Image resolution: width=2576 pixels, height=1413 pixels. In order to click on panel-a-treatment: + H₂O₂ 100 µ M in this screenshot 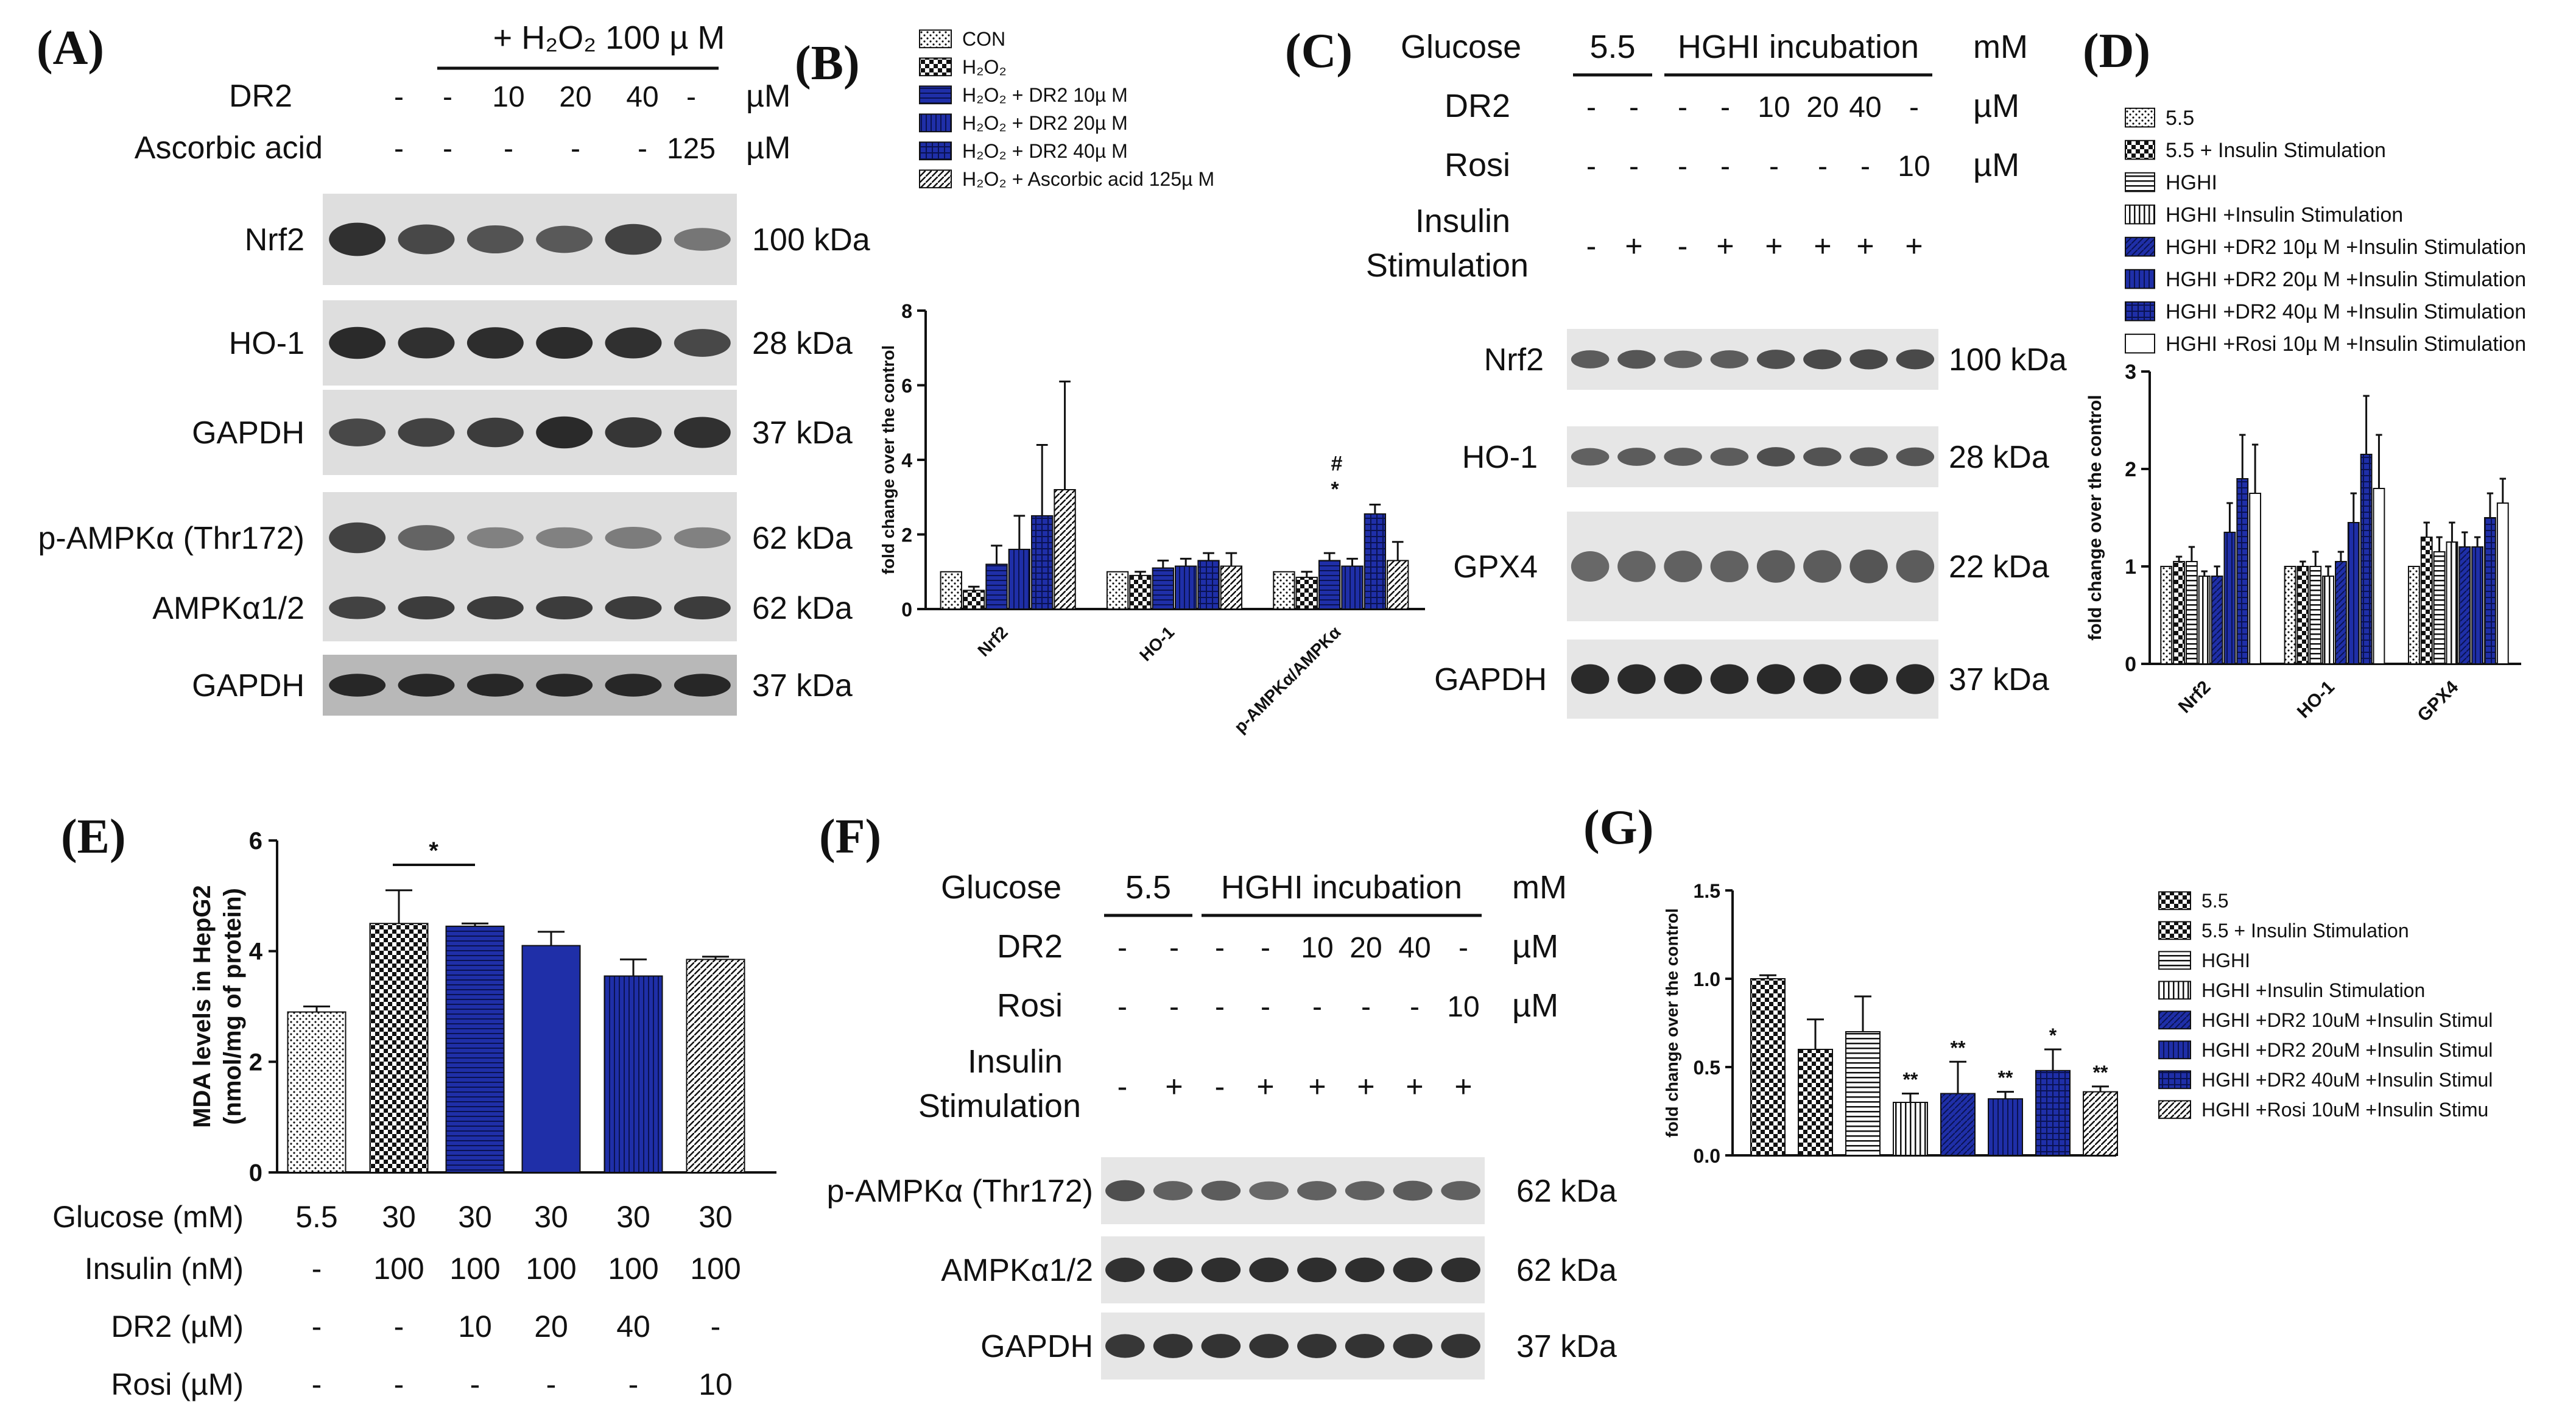, I will do `click(609, 37)`.